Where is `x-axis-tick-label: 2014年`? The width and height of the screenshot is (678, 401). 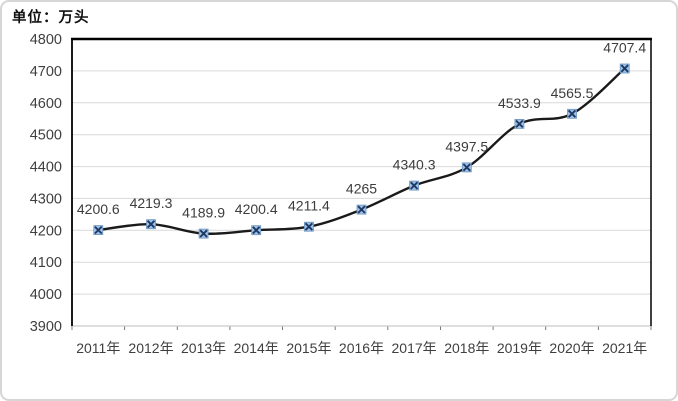 x-axis-tick-label: 2014年 is located at coordinates (256, 348).